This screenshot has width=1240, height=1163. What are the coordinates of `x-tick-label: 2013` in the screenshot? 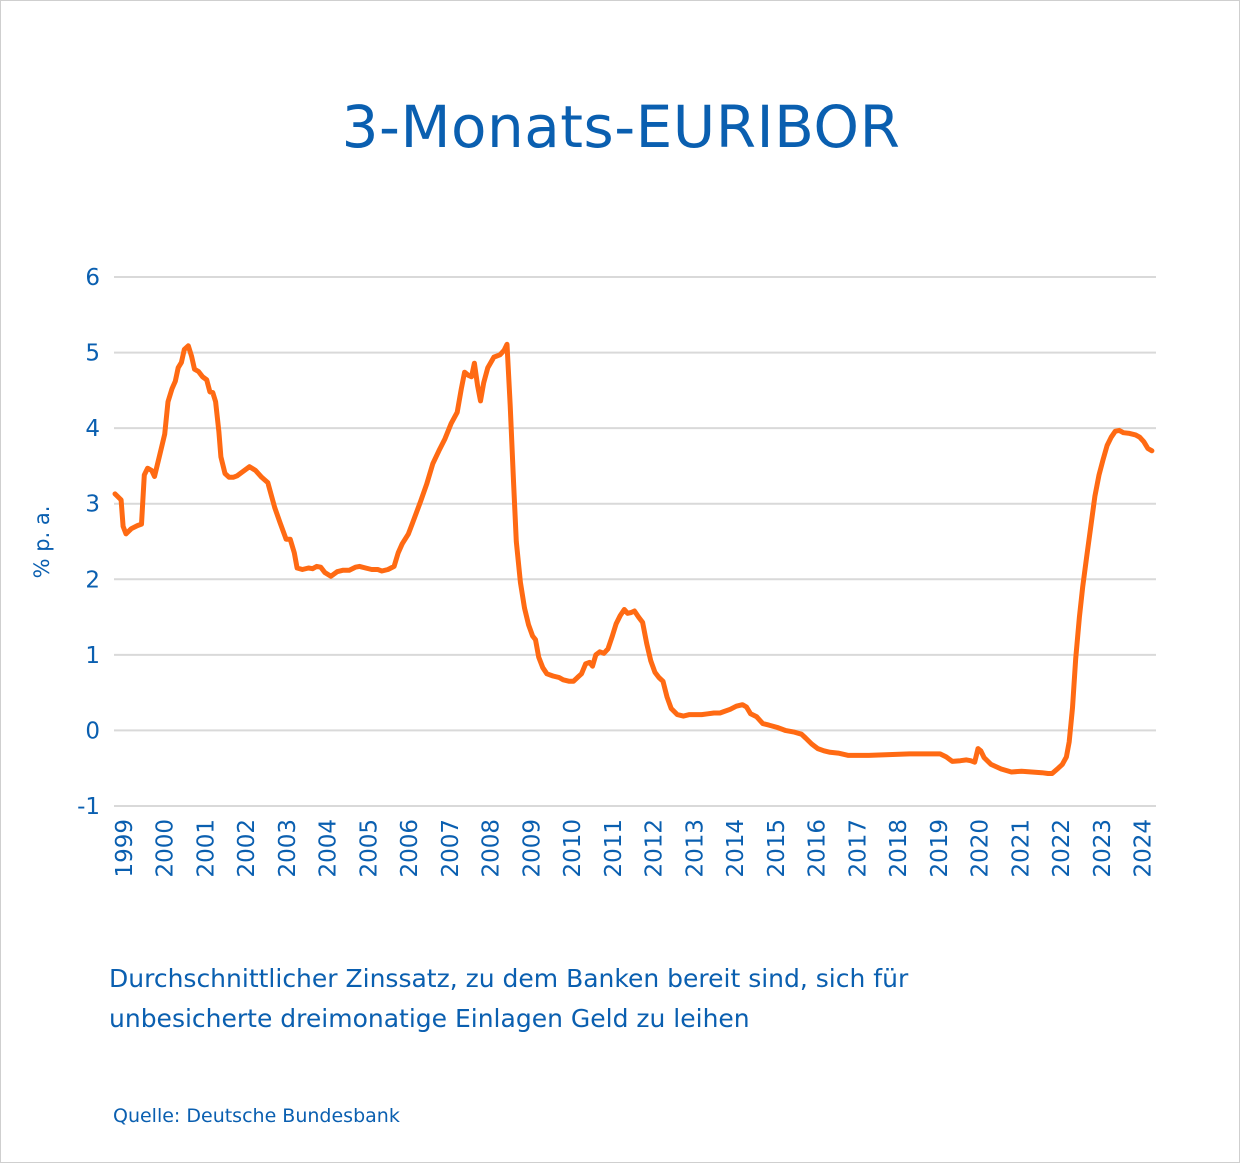 It's located at (695, 848).